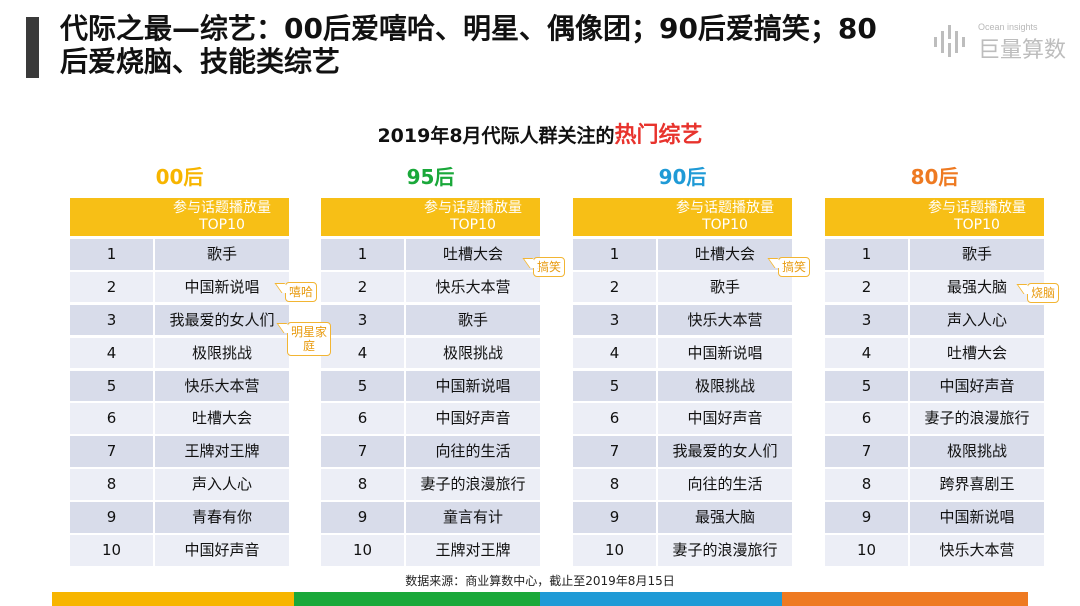 This screenshot has height=606, width=1080. I want to click on table-row: 8 妻子的浪漫旅行, so click(430, 484).